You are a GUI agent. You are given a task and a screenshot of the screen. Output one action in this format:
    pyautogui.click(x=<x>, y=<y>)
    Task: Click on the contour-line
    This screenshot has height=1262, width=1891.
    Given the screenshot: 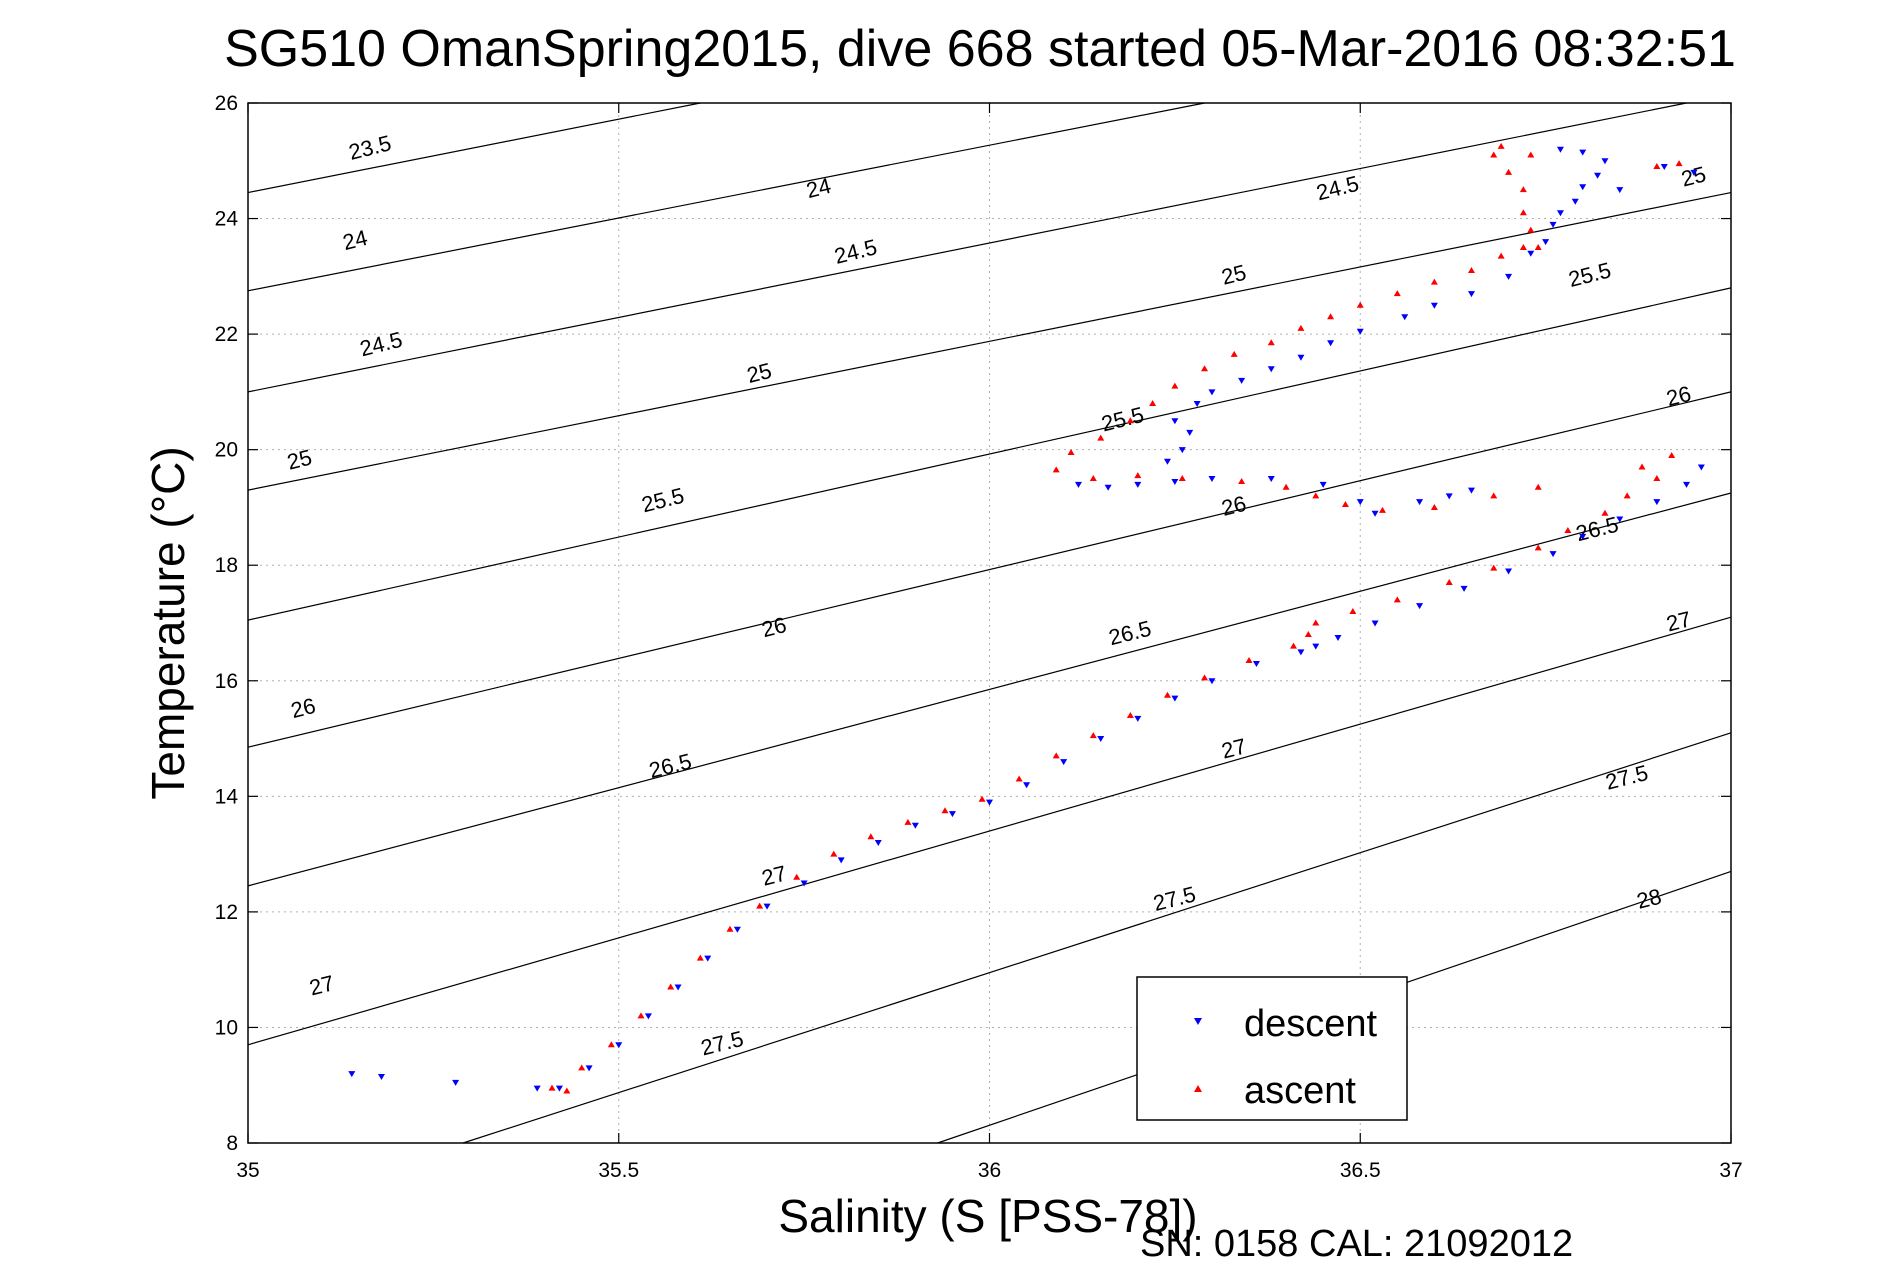 What is the action you would take?
    pyautogui.click(x=726, y=197)
    